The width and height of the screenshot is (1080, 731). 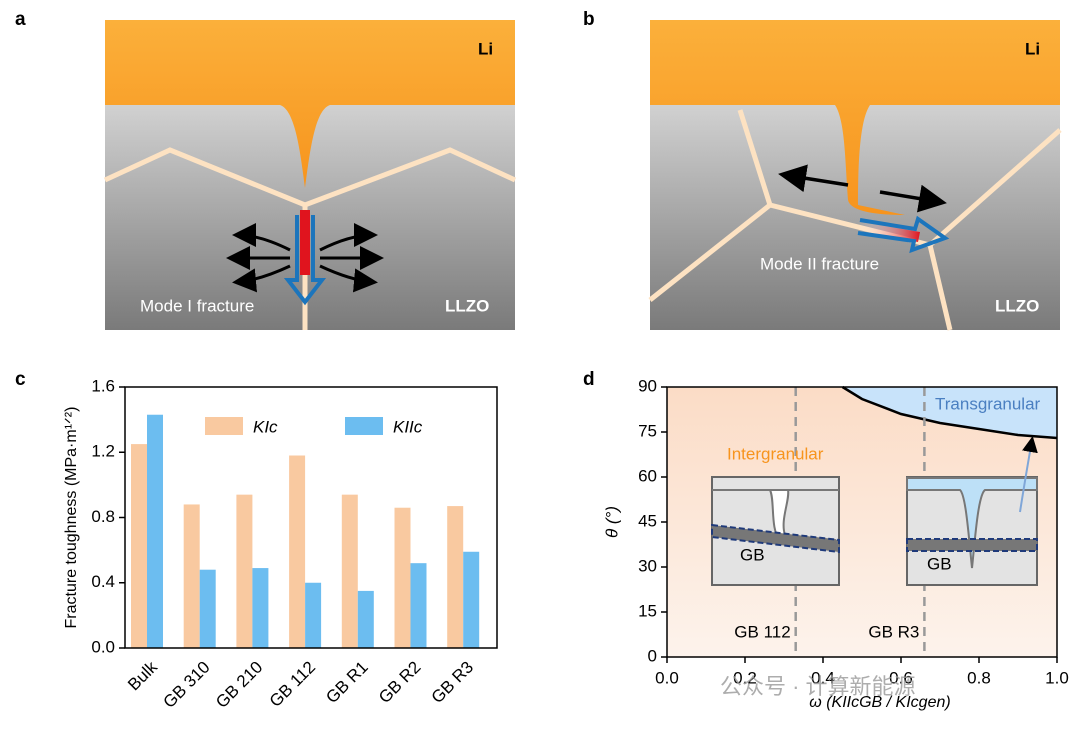 What do you see at coordinates (292, 684) in the screenshot?
I see `x-tick-label: GB 112` at bounding box center [292, 684].